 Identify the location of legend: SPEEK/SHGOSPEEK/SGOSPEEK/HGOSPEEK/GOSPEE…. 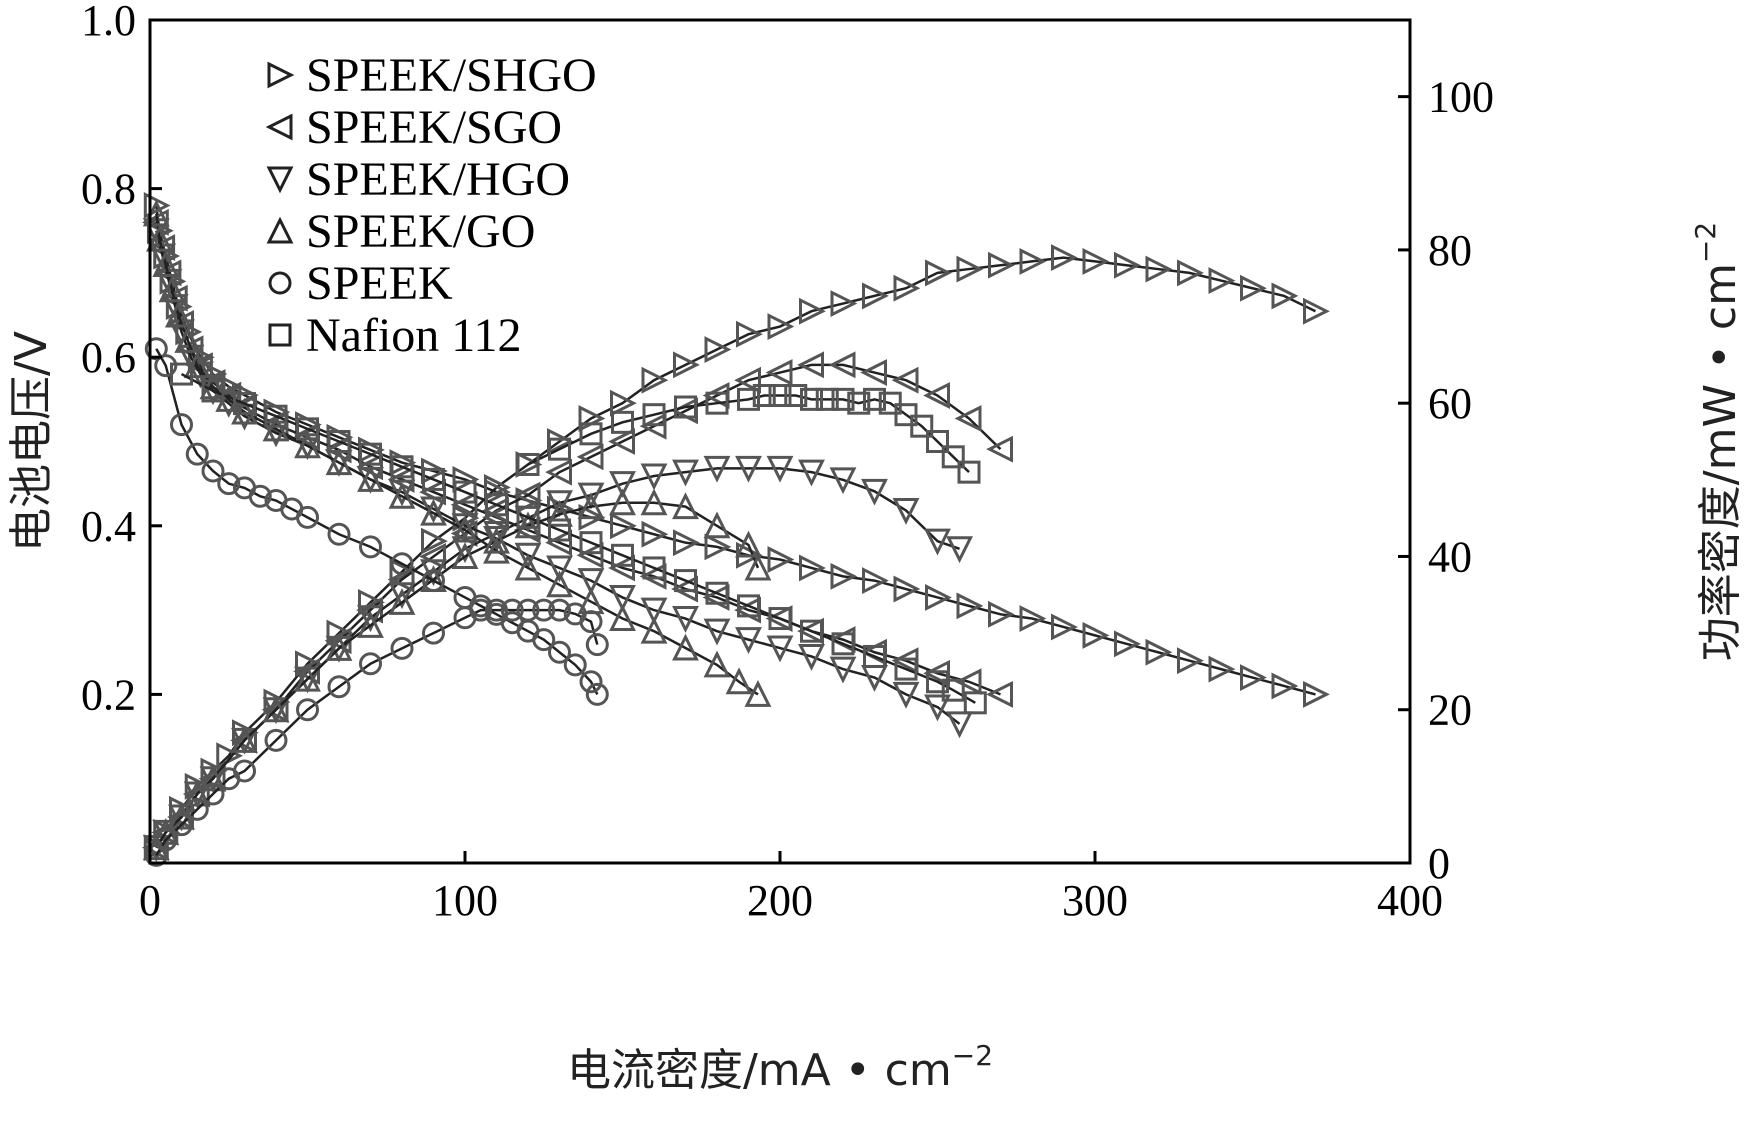
(431, 205).